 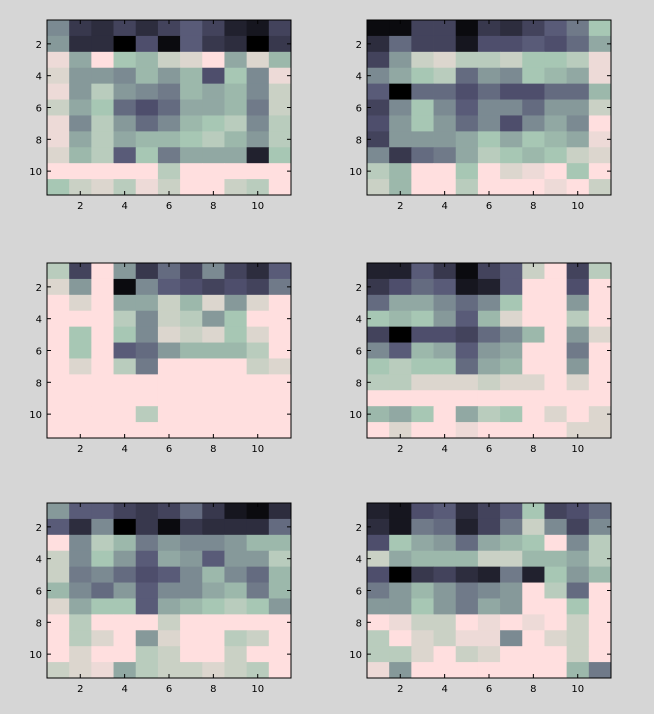 What do you see at coordinates (400, 155) in the screenshot?
I see `heatmap-2-cell-r9-c2` at bounding box center [400, 155].